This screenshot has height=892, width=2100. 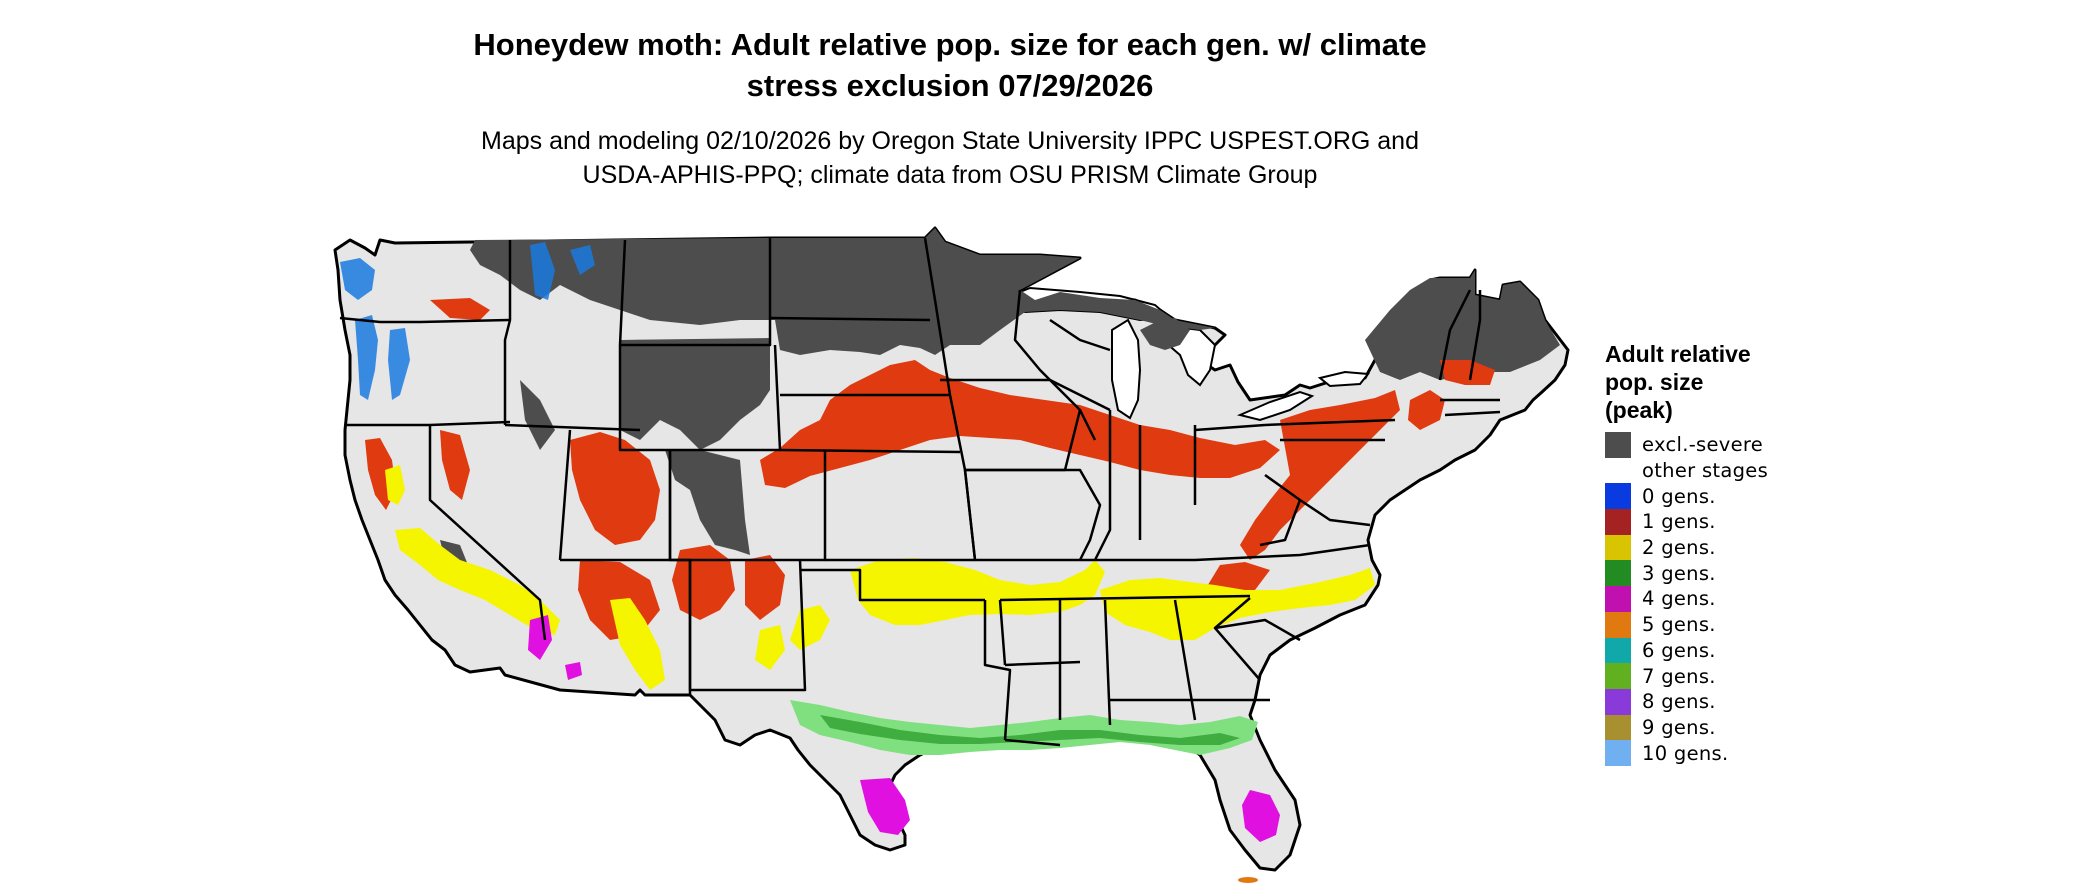 What do you see at coordinates (880, 577) in the screenshot?
I see `two-gen-regions` at bounding box center [880, 577].